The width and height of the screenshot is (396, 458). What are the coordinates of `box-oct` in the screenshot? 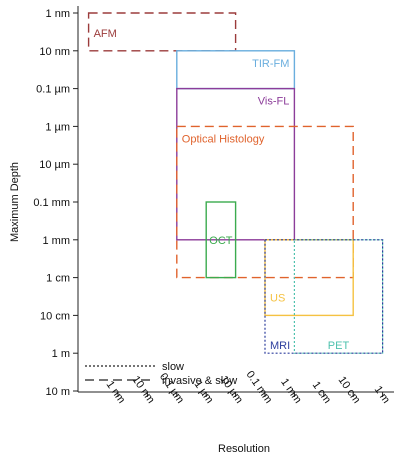 It's located at (221, 240).